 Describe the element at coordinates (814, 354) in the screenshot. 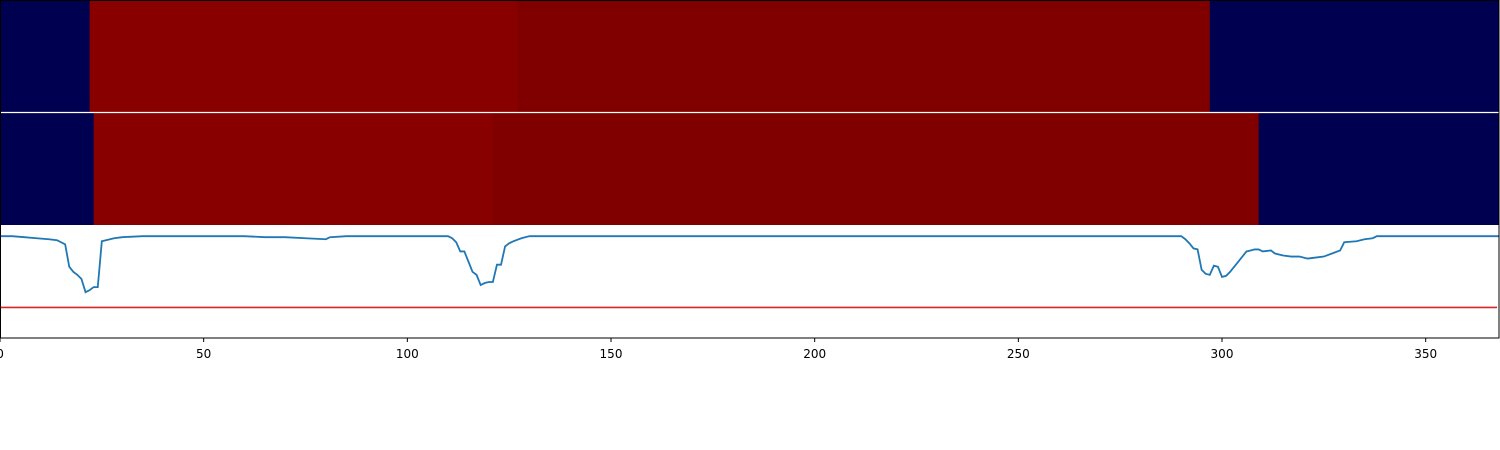

I see `x-tick-label: 200` at that location.